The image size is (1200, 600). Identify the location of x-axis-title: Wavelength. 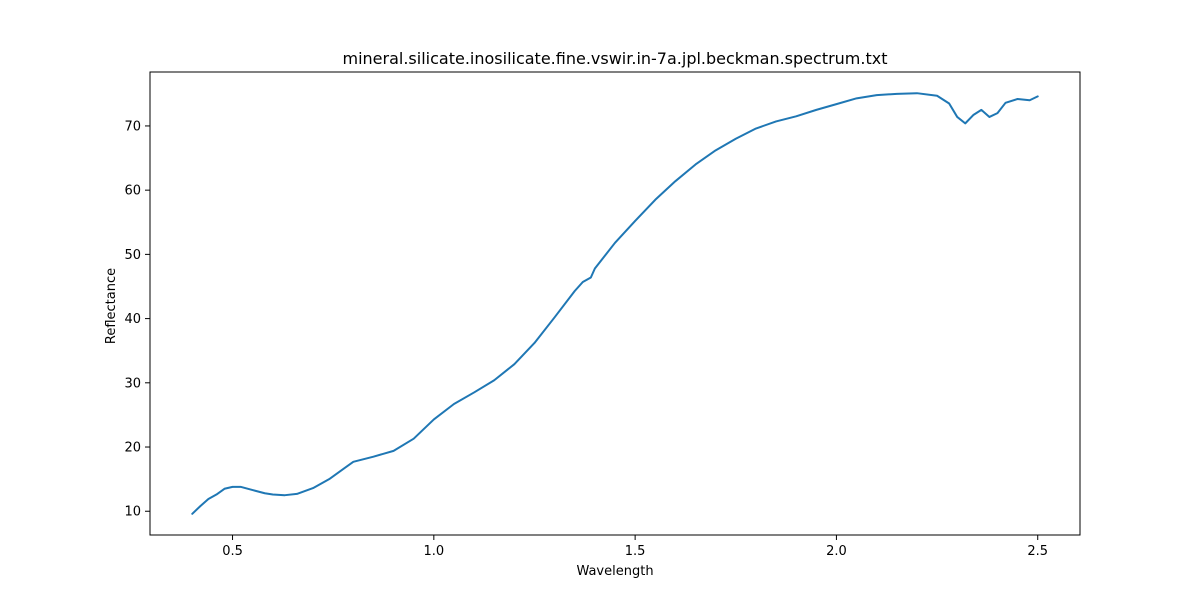
(614, 571).